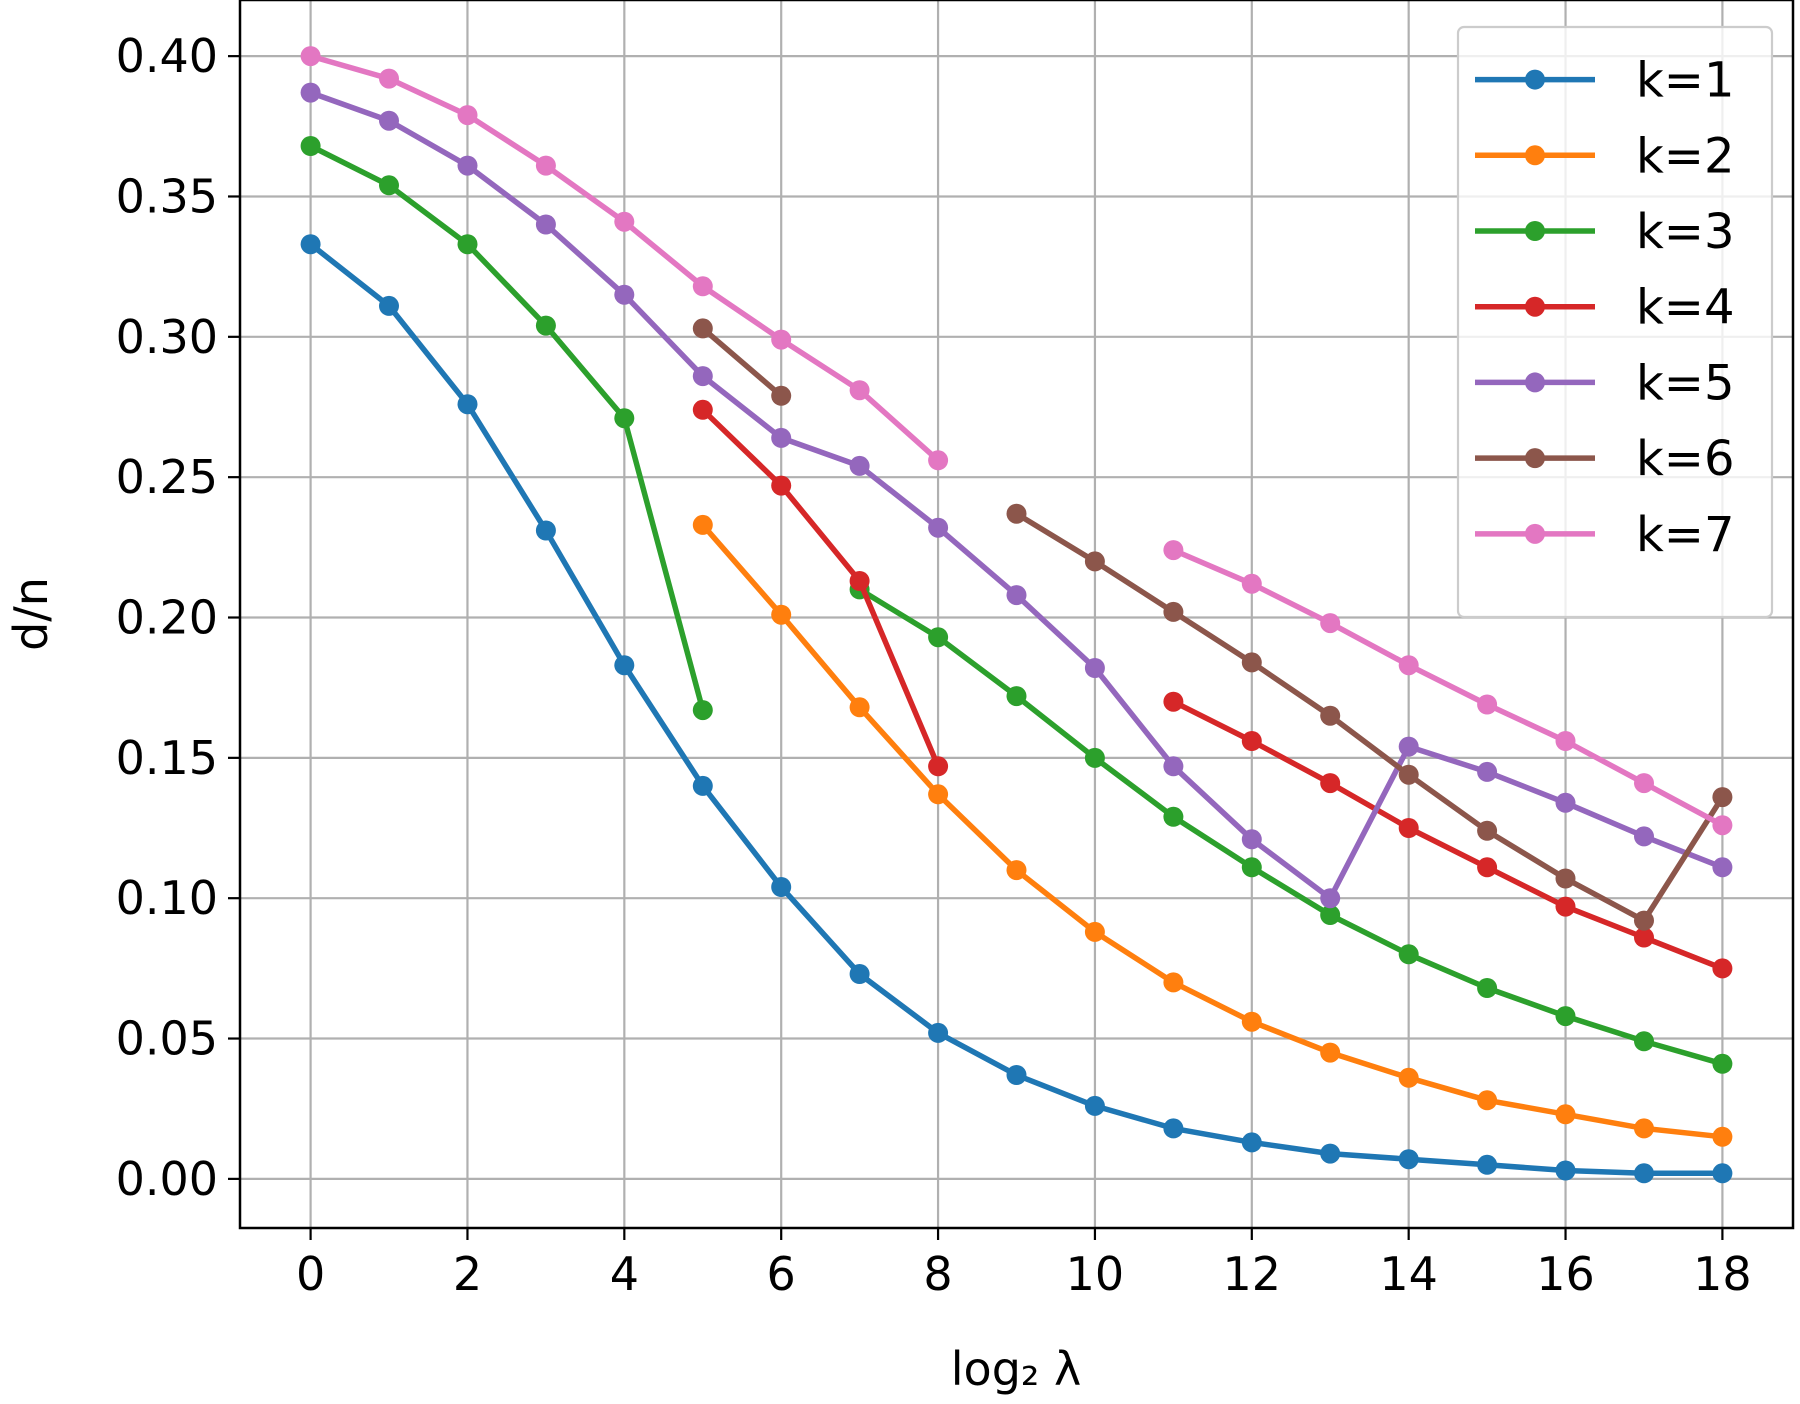 The width and height of the screenshot is (1800, 1404). Describe the element at coordinates (31, 614) in the screenshot. I see `y-axis-label: d/n` at that location.